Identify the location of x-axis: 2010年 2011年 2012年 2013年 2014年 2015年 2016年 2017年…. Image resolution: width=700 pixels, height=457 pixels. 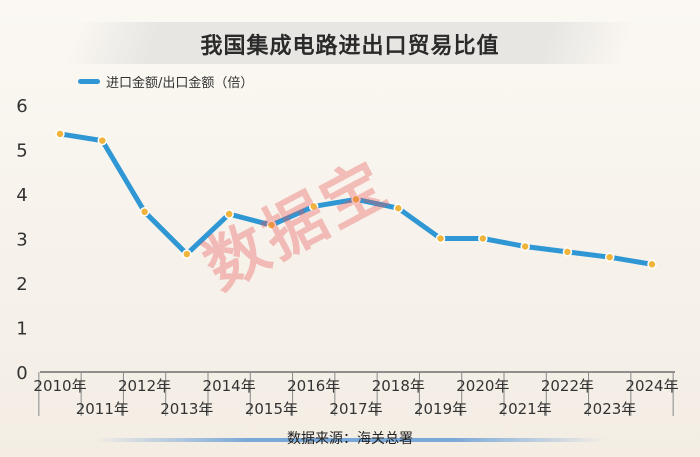
(356, 394).